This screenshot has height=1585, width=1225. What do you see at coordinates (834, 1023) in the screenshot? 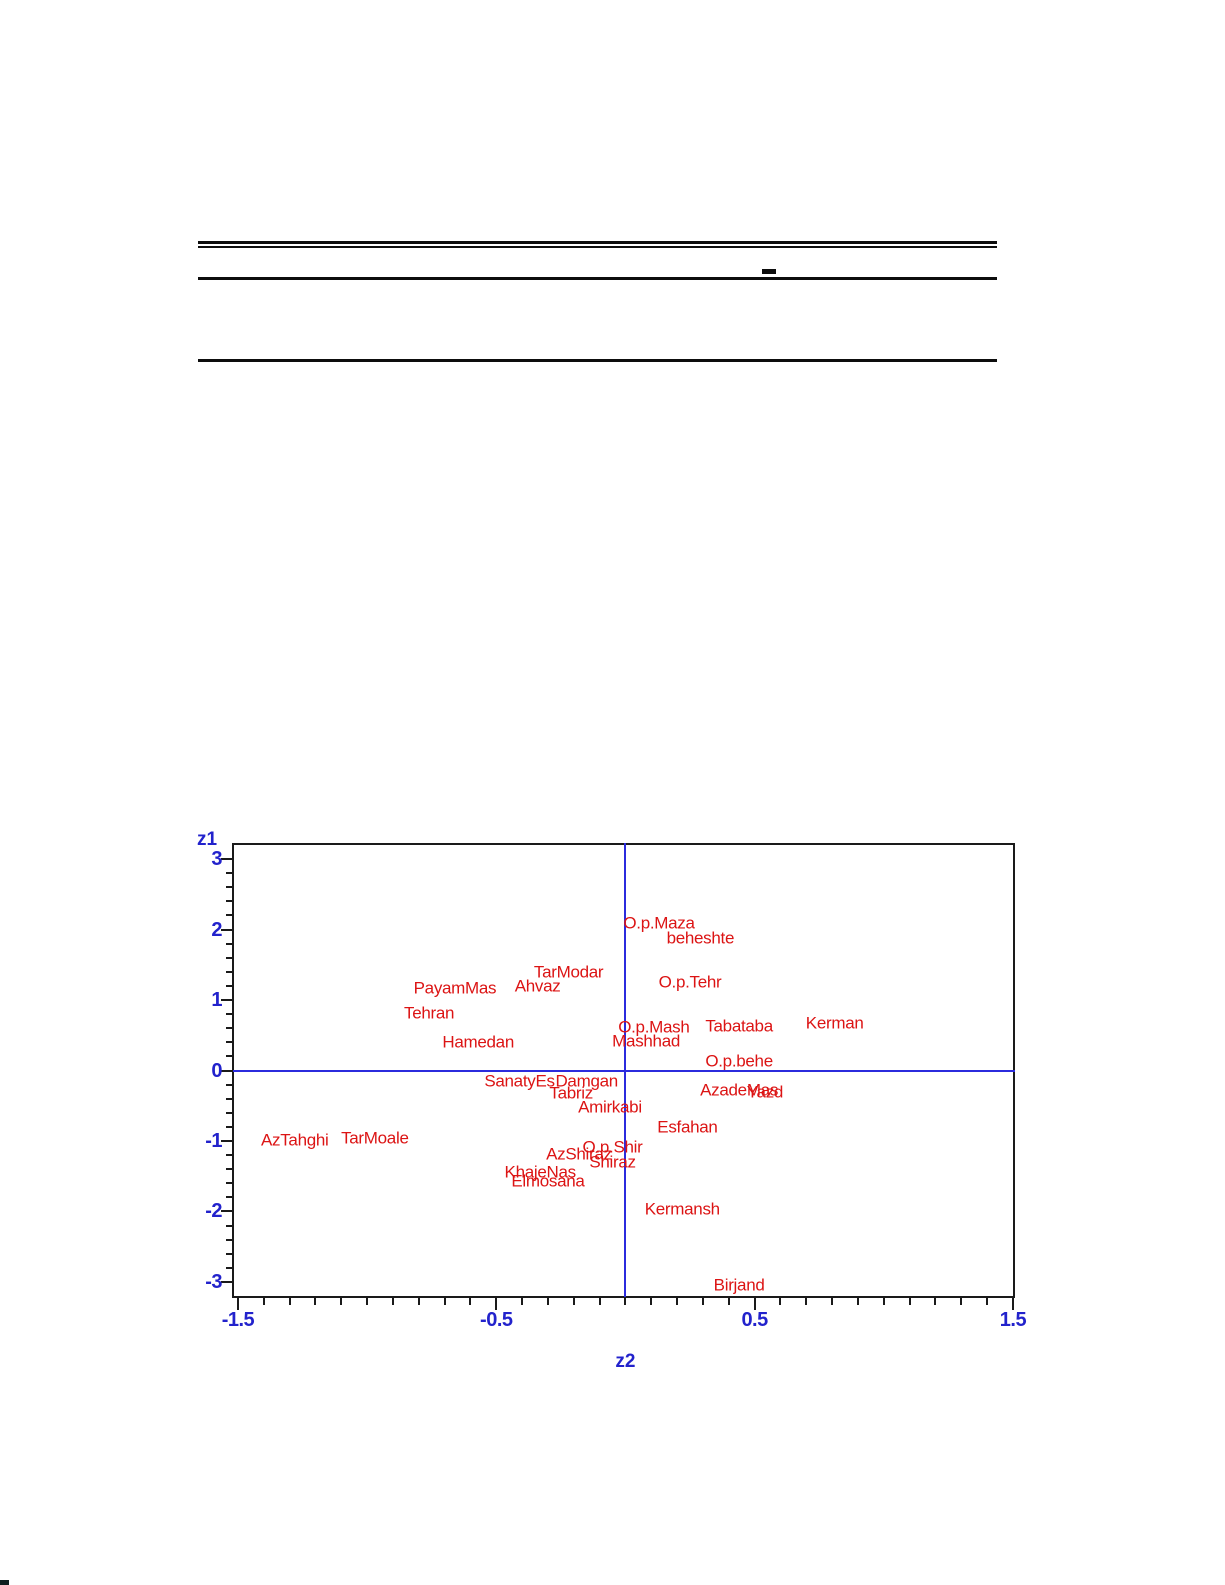
I see `point-label: Kerman` at bounding box center [834, 1023].